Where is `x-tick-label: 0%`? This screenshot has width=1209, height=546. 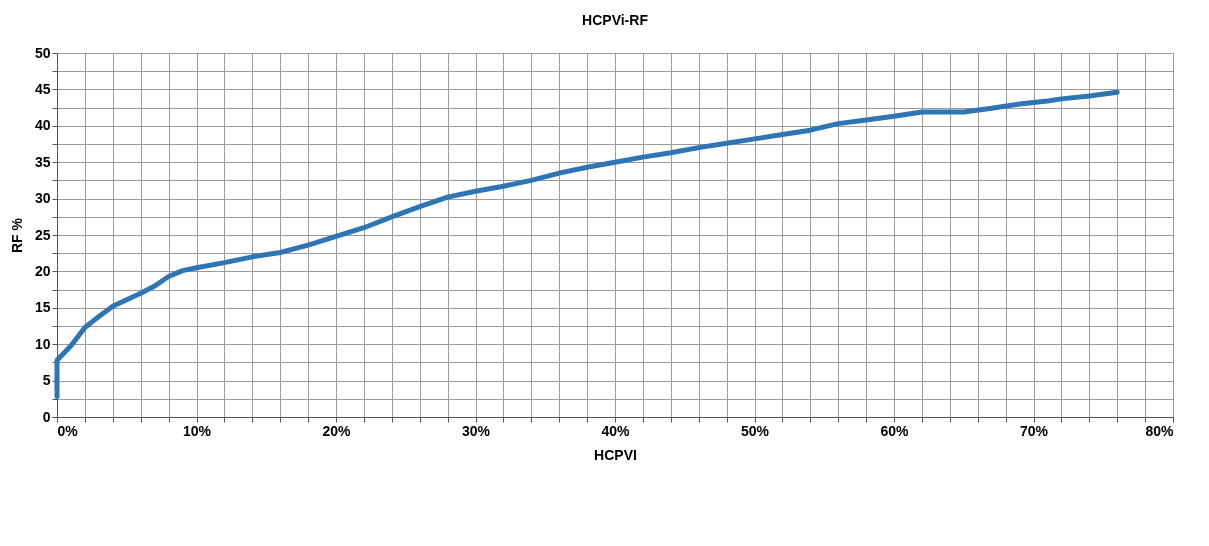 x-tick-label: 0% is located at coordinates (68, 430).